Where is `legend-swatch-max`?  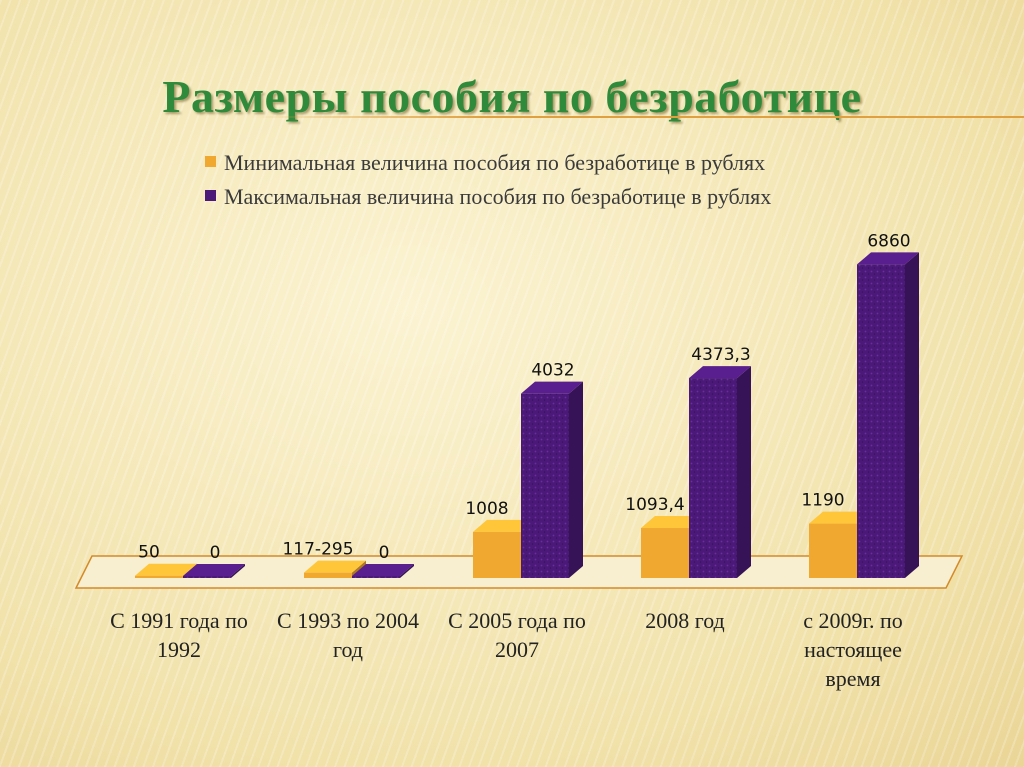
legend-swatch-max is located at coordinates (210, 195).